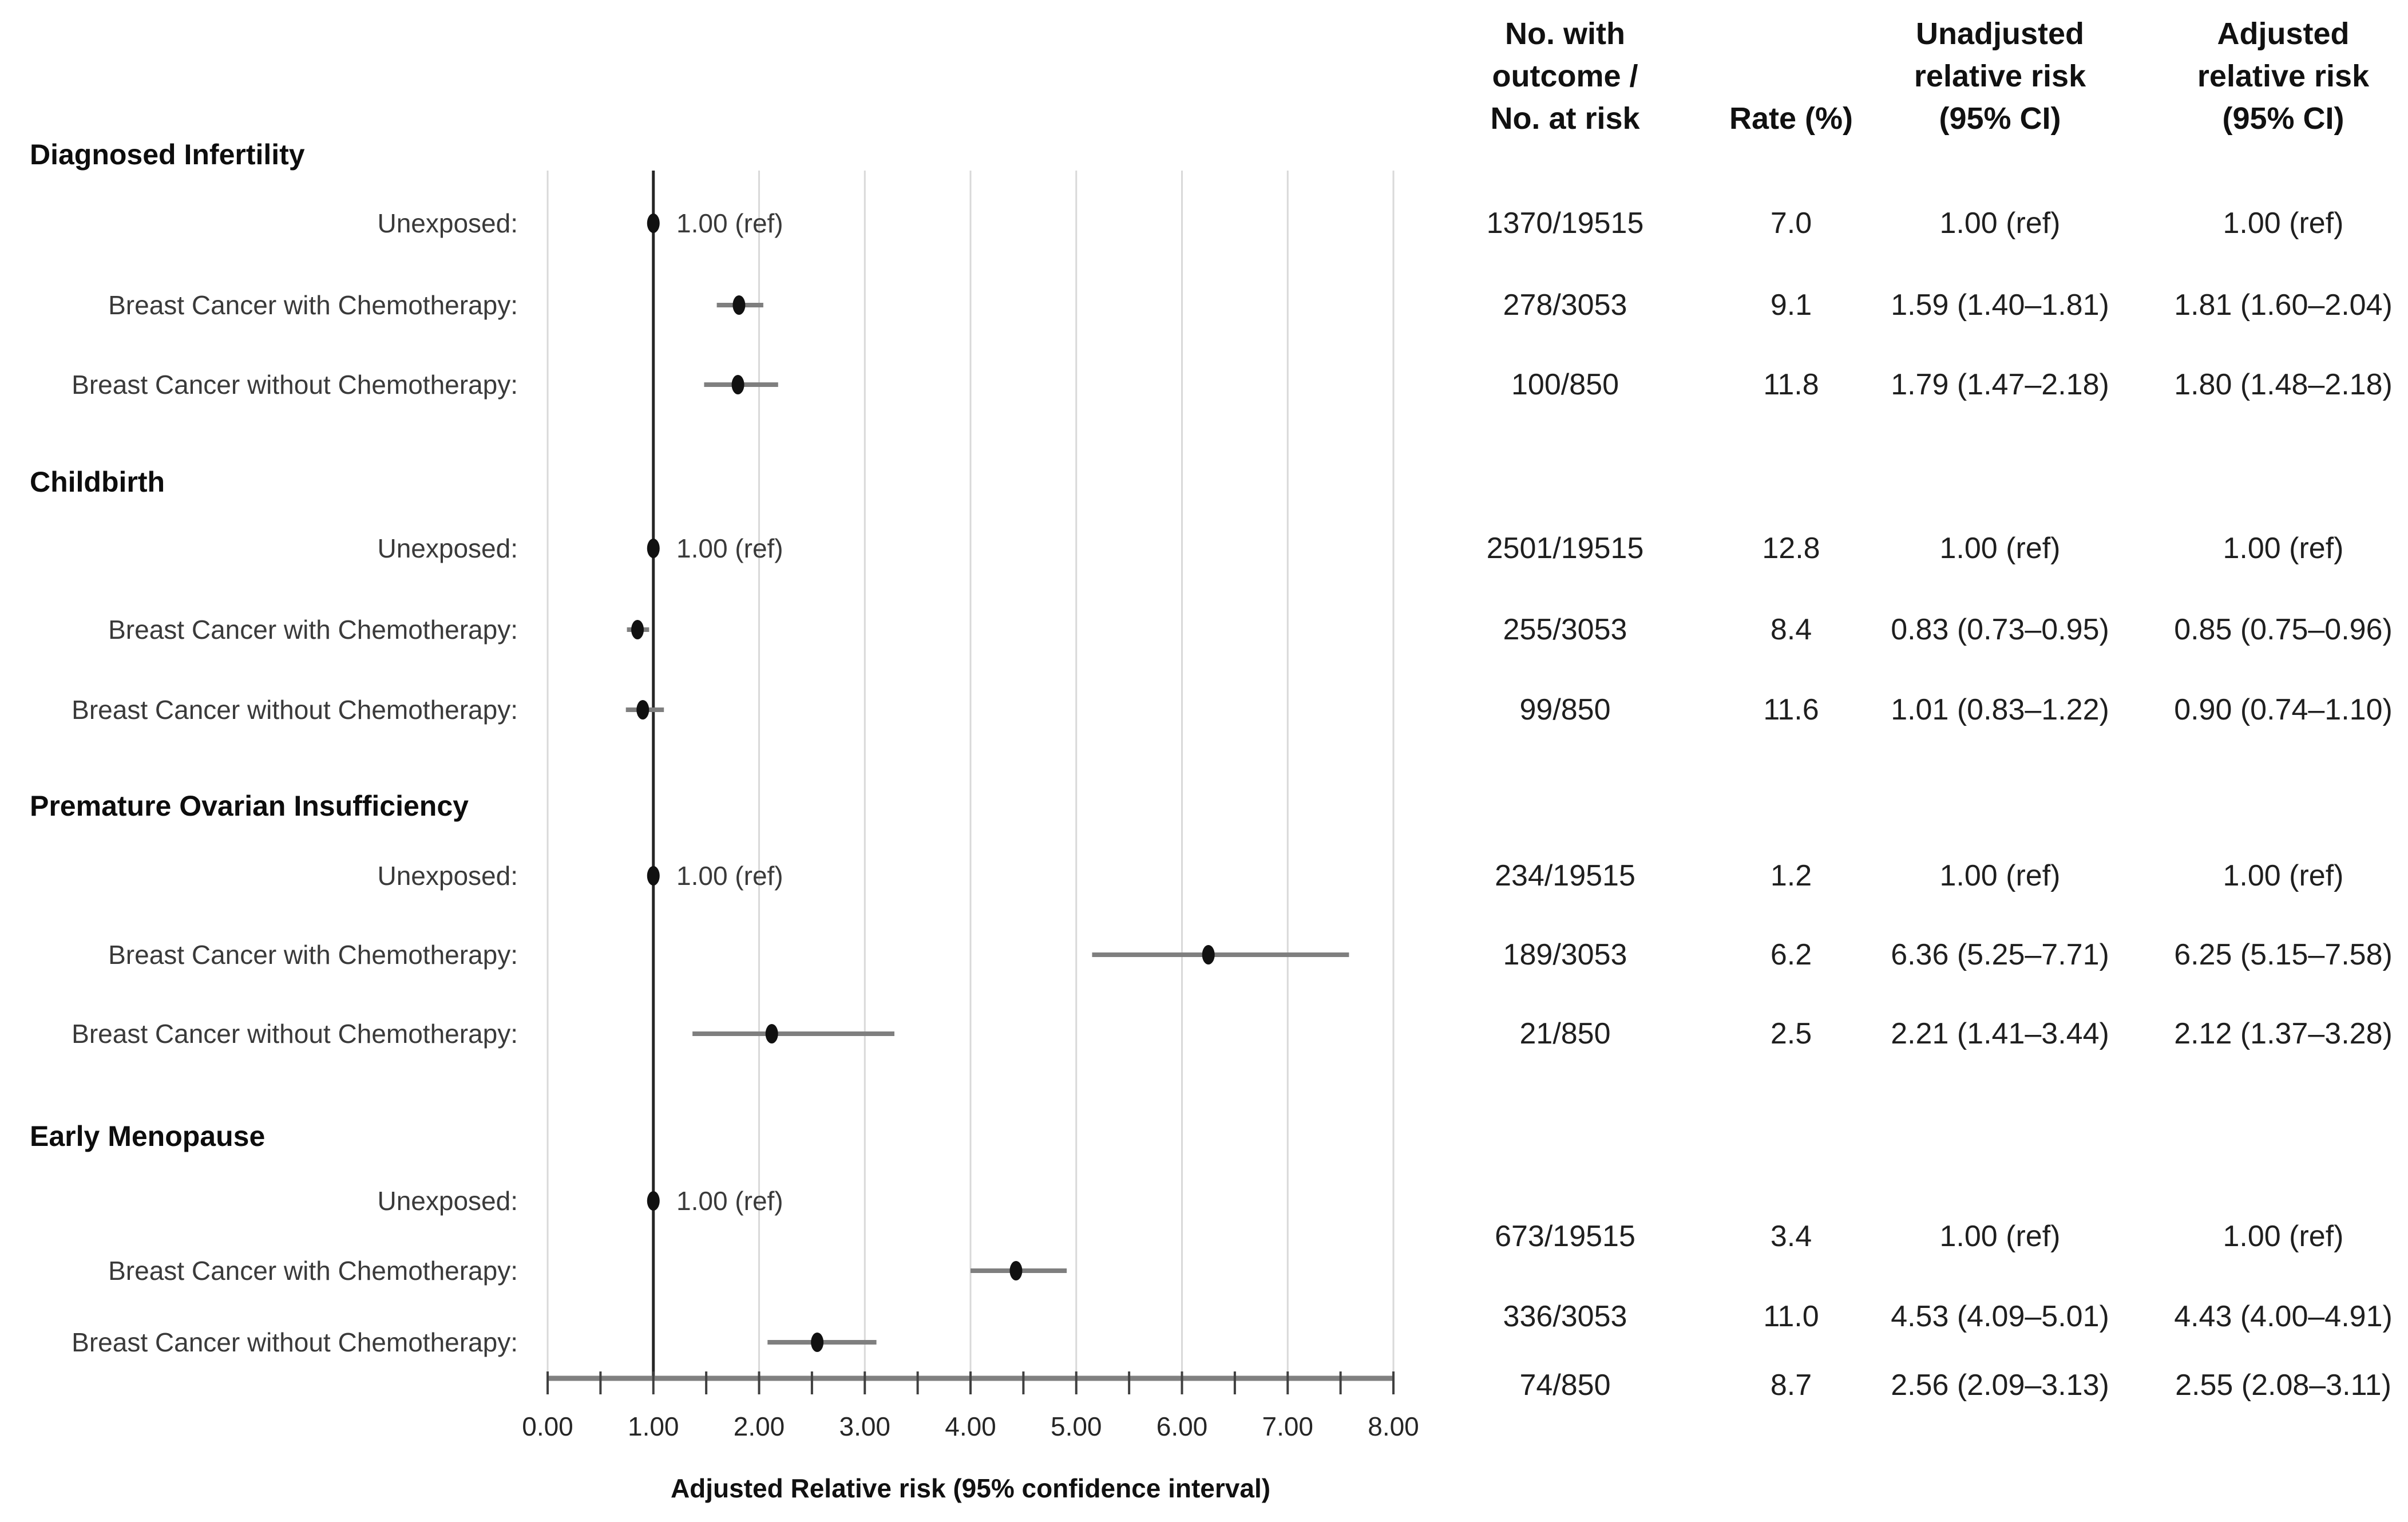 The height and width of the screenshot is (1522, 2408). Describe the element at coordinates (1791, 384) in the screenshot. I see `table-cell-rate: 11.8` at that location.